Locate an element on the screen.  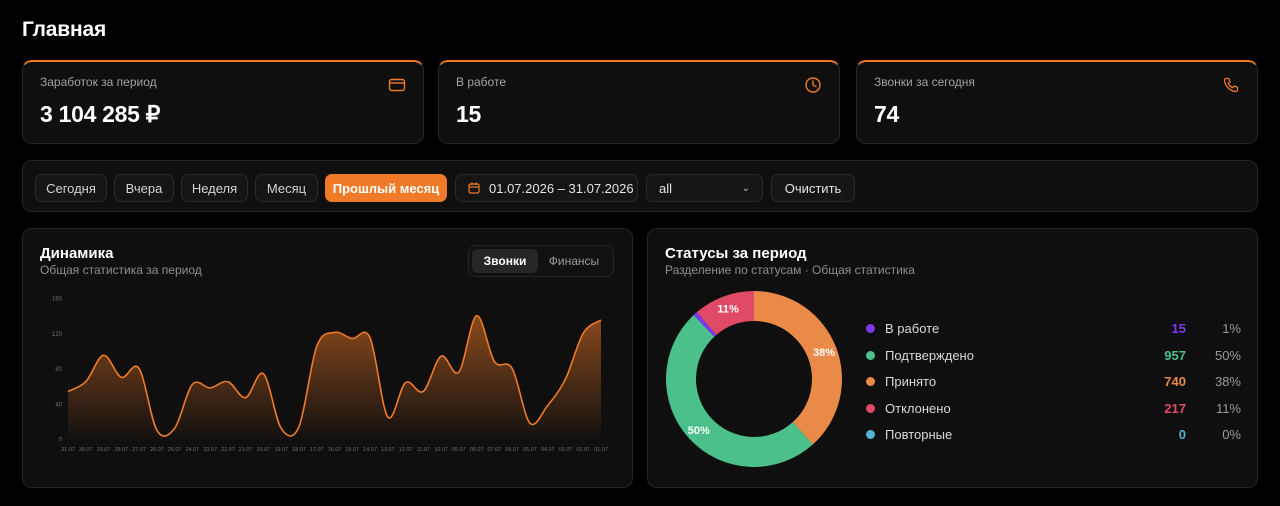
x-tick-label: 07.07 is located at coordinates (495, 450).